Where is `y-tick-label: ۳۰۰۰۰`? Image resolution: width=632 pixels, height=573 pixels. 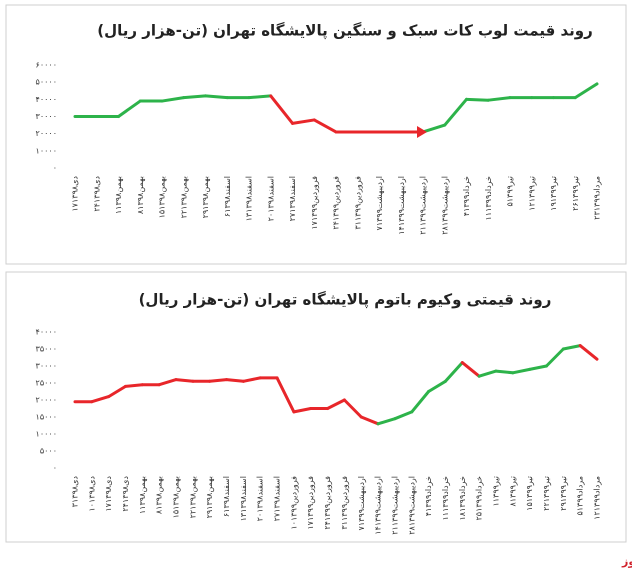 y-tick-label: ۳۰۰۰۰ is located at coordinates (46, 116).